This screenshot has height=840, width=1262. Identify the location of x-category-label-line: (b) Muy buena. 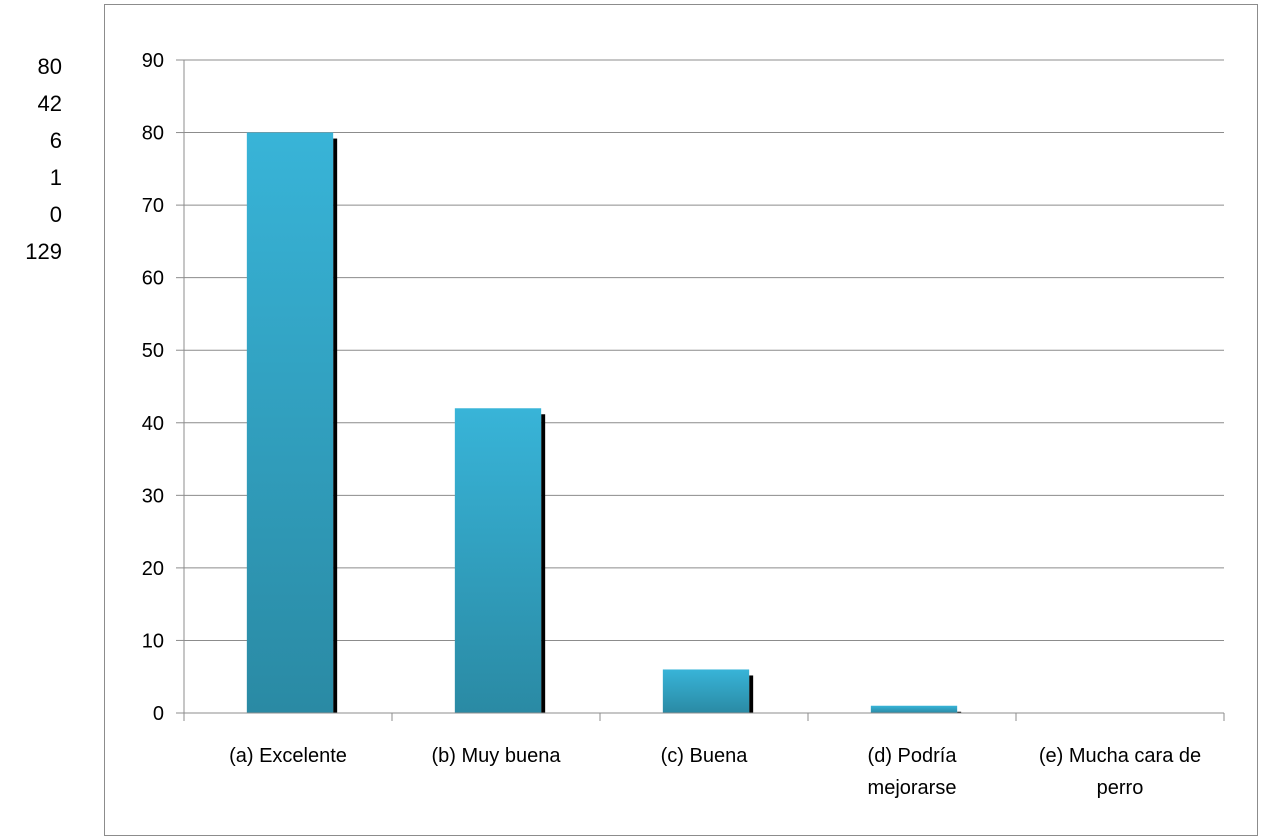
(497, 756).